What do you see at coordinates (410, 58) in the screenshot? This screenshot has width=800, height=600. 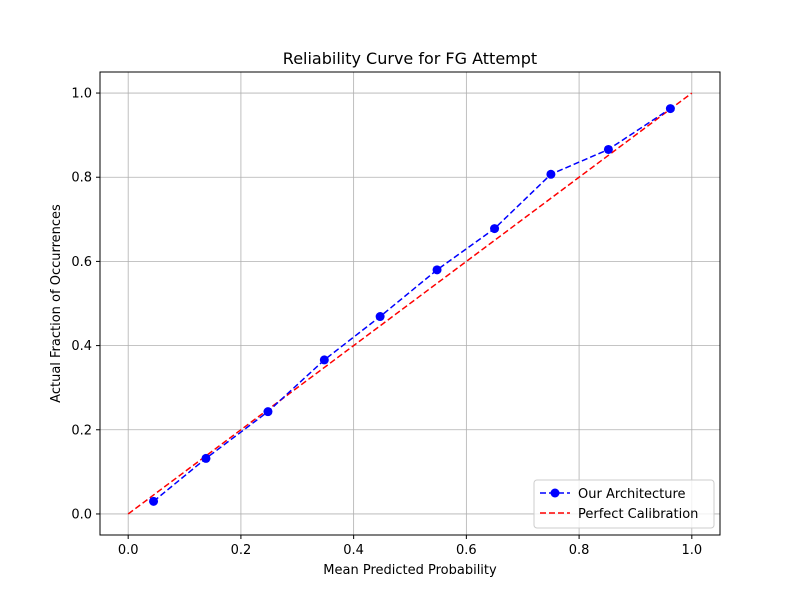 I see `chart-title: Reliability Curve for FG Attempt` at bounding box center [410, 58].